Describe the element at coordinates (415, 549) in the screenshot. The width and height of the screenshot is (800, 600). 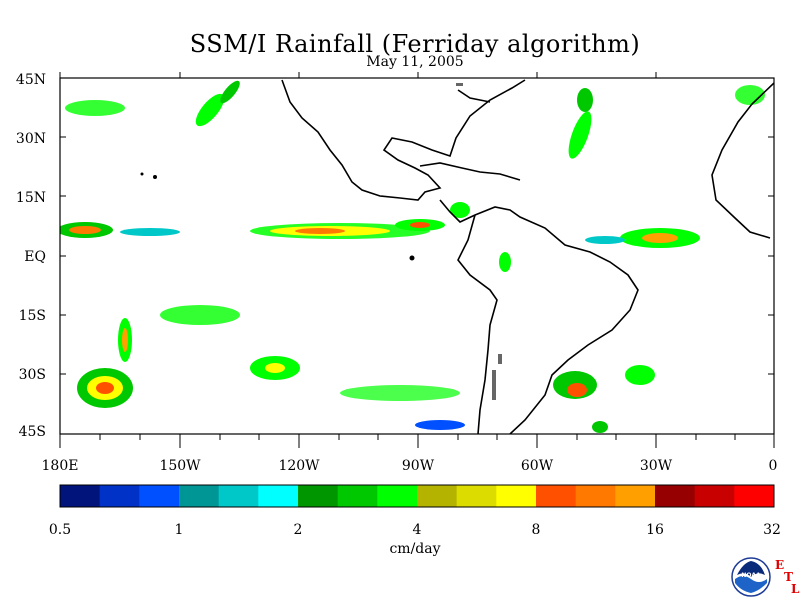
I see `colorbar-unit: cm/day` at that location.